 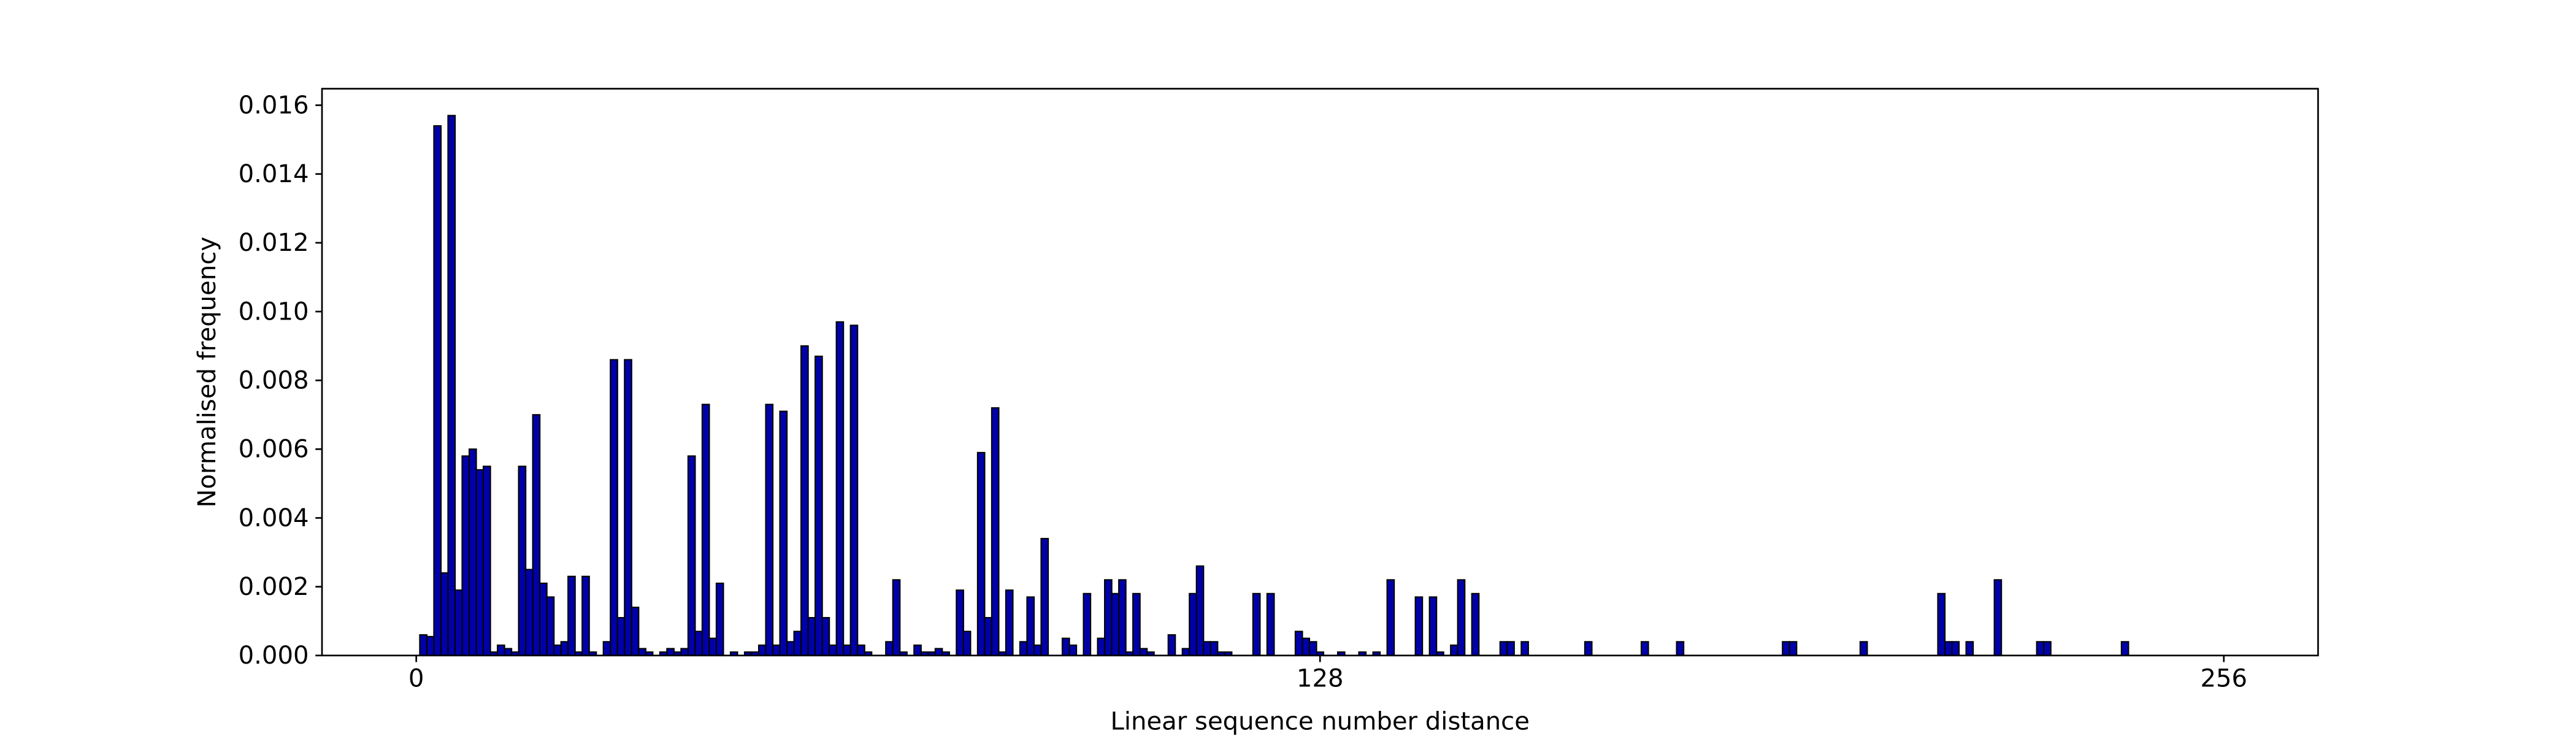 I want to click on y-tick-label: 0.016, so click(x=274, y=105).